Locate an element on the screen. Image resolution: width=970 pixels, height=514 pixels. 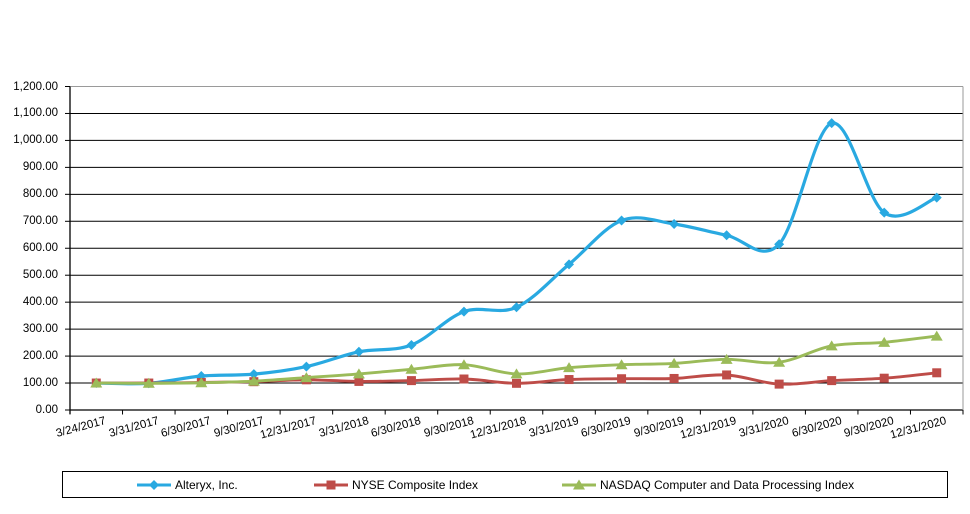
y-tick-label: 100.00 is located at coordinates (40, 383).